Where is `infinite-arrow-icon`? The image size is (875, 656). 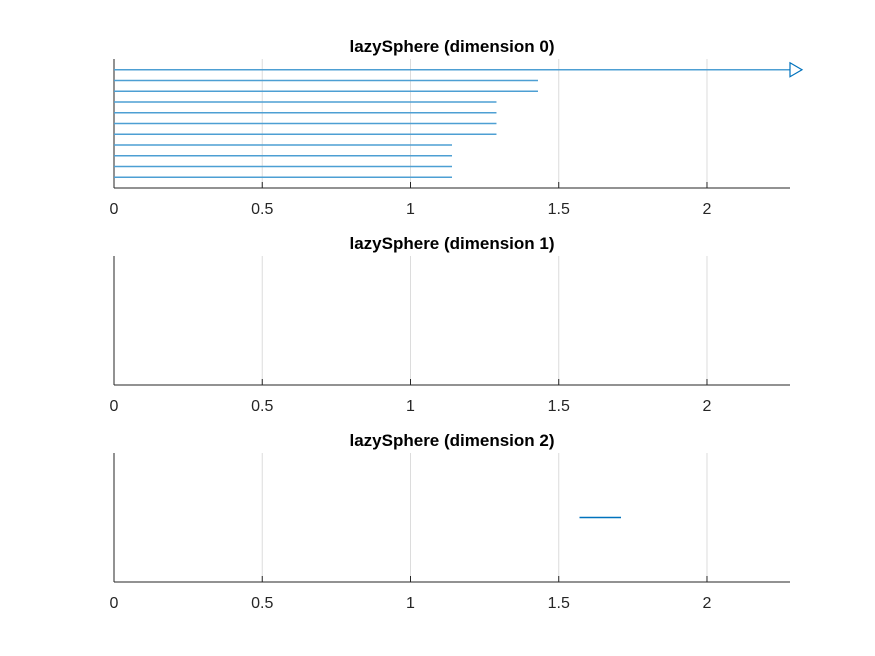
infinite-arrow-icon is located at coordinates (796, 69).